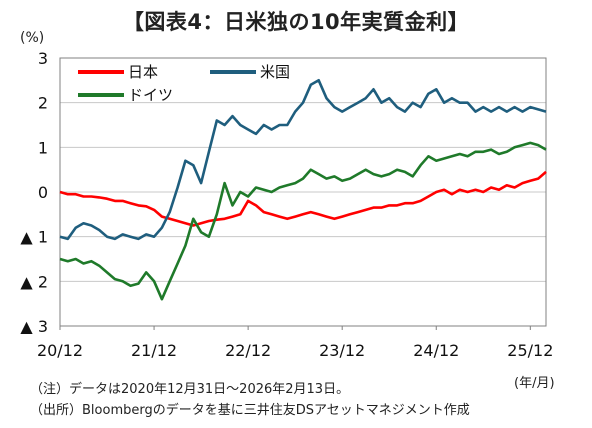  Describe the element at coordinates (43, 103) in the screenshot. I see `y-tick-label: 2` at that location.